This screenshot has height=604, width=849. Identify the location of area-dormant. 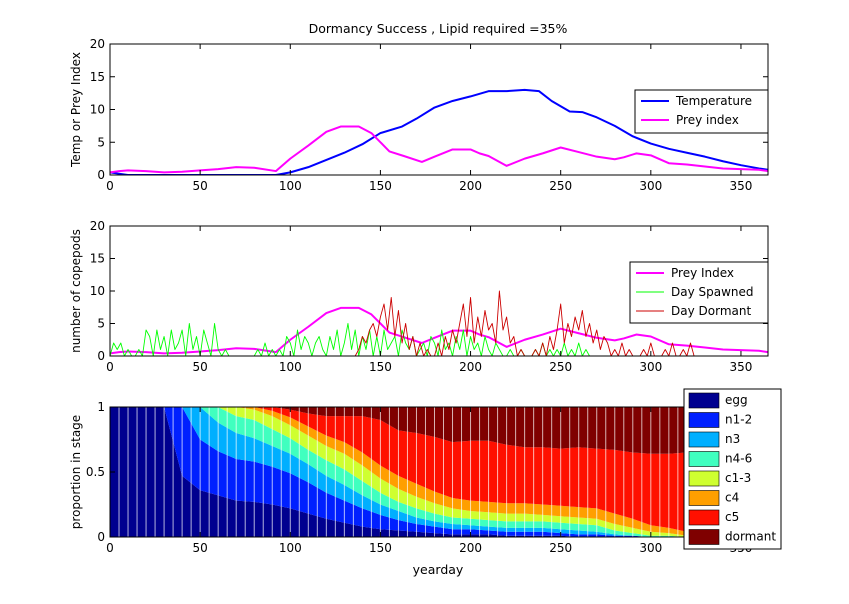
(439, 430).